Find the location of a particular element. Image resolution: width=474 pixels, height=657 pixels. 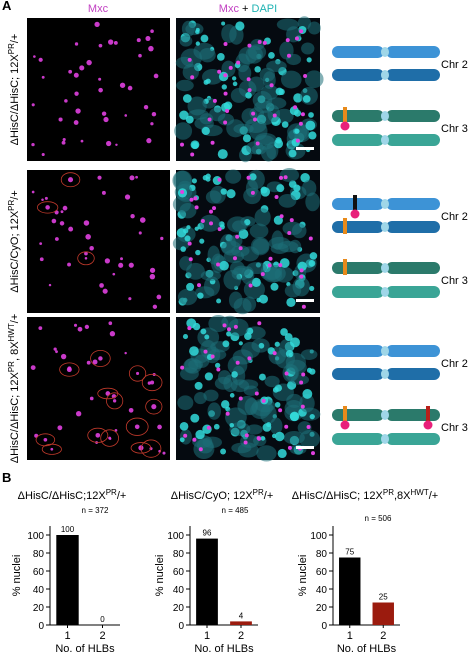

scale-bar is located at coordinates (305, 447).